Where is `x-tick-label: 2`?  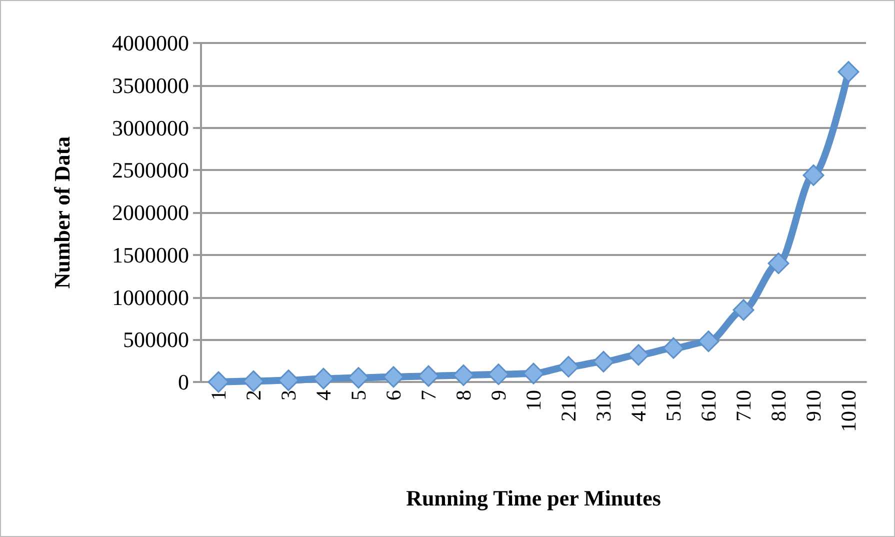 x-tick-label: 2 is located at coordinates (254, 395).